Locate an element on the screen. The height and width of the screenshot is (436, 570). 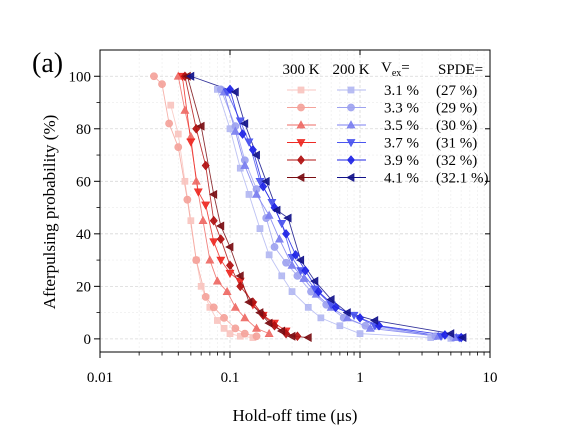
legend-spde-label: (29 %) is located at coordinates (456, 109).